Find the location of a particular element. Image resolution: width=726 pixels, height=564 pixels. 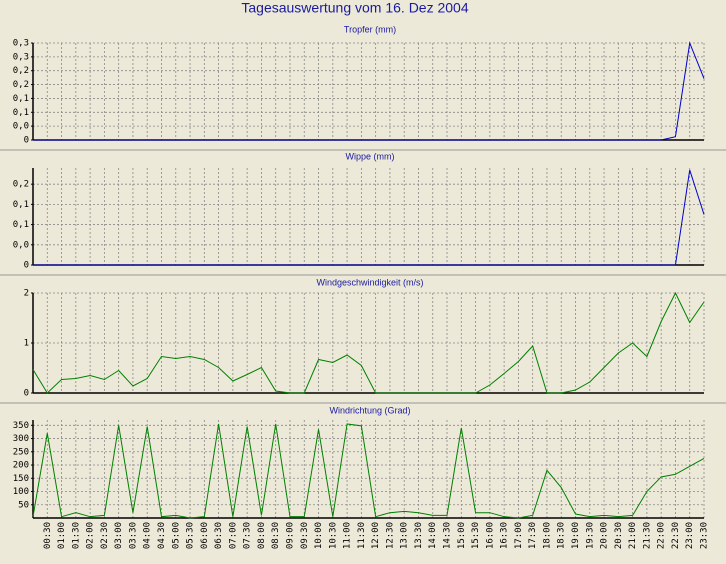

x-tick-label: 07:00 is located at coordinates (233, 535).